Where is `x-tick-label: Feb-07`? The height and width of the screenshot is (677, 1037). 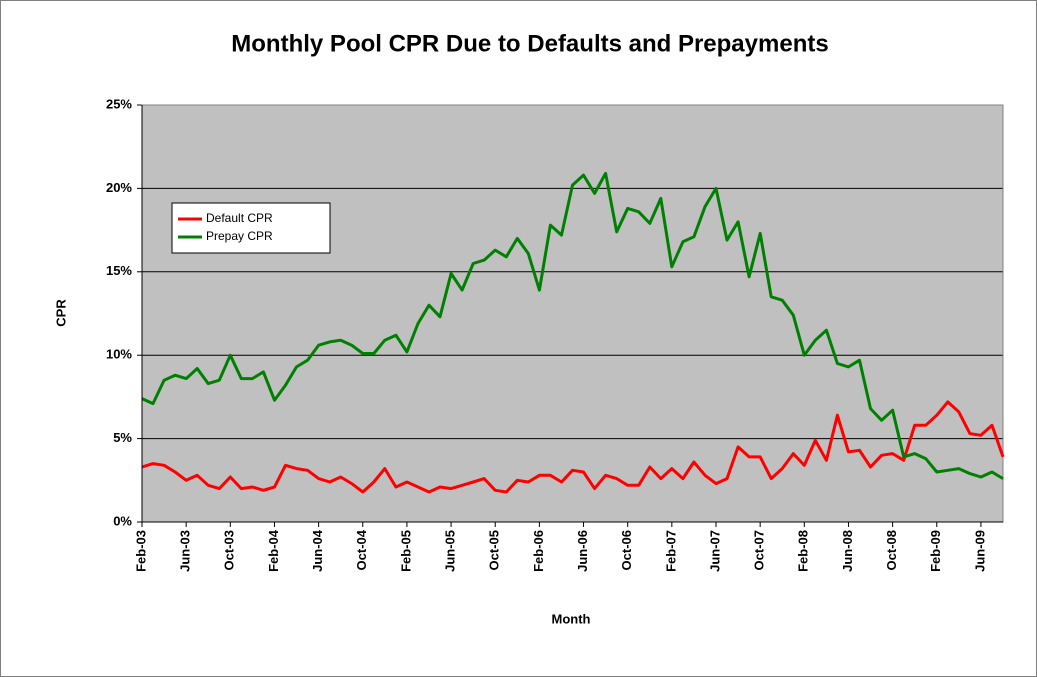 x-tick-label: Feb-07 is located at coordinates (670, 551).